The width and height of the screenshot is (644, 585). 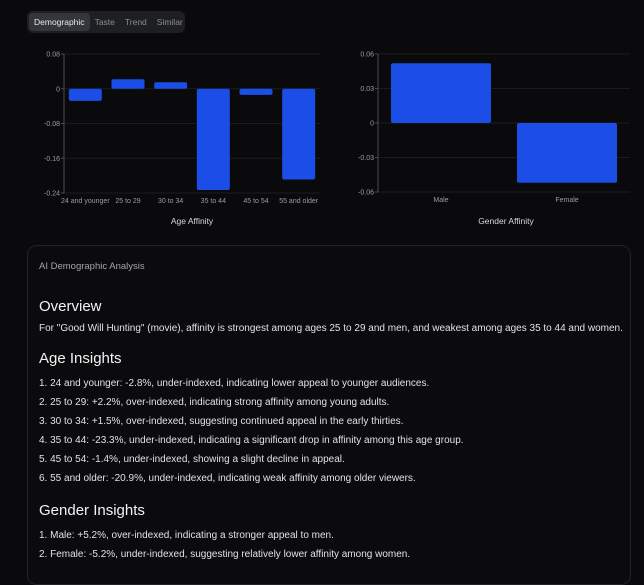 I want to click on gender-affinity-title: Gender Affinity, so click(x=506, y=221).